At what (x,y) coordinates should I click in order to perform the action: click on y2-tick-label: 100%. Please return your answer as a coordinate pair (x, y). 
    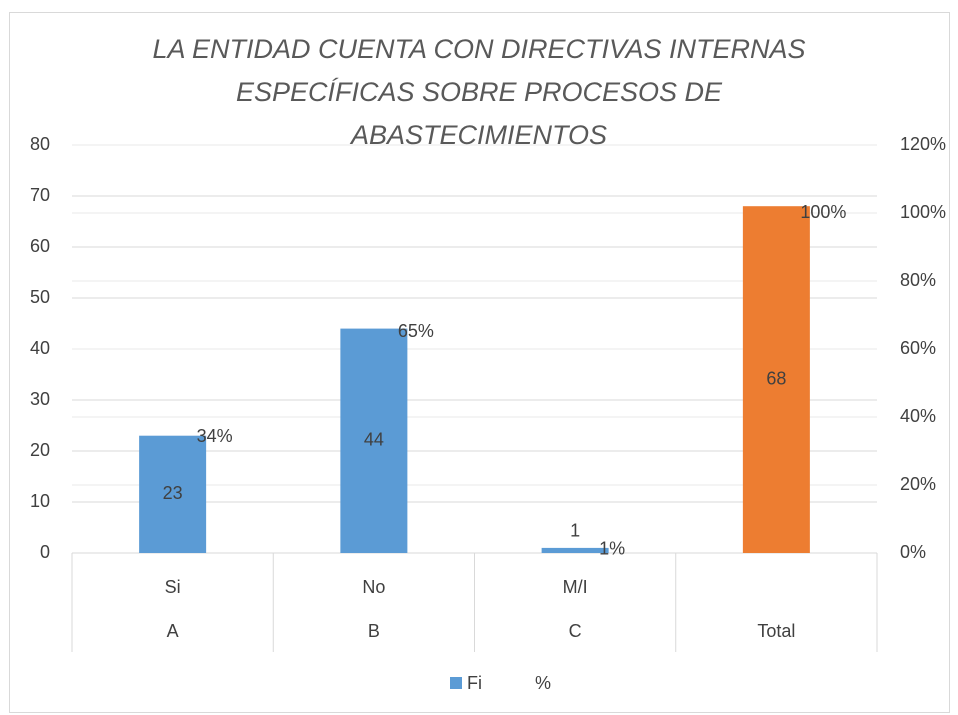
    Looking at the image, I should click on (923, 212).